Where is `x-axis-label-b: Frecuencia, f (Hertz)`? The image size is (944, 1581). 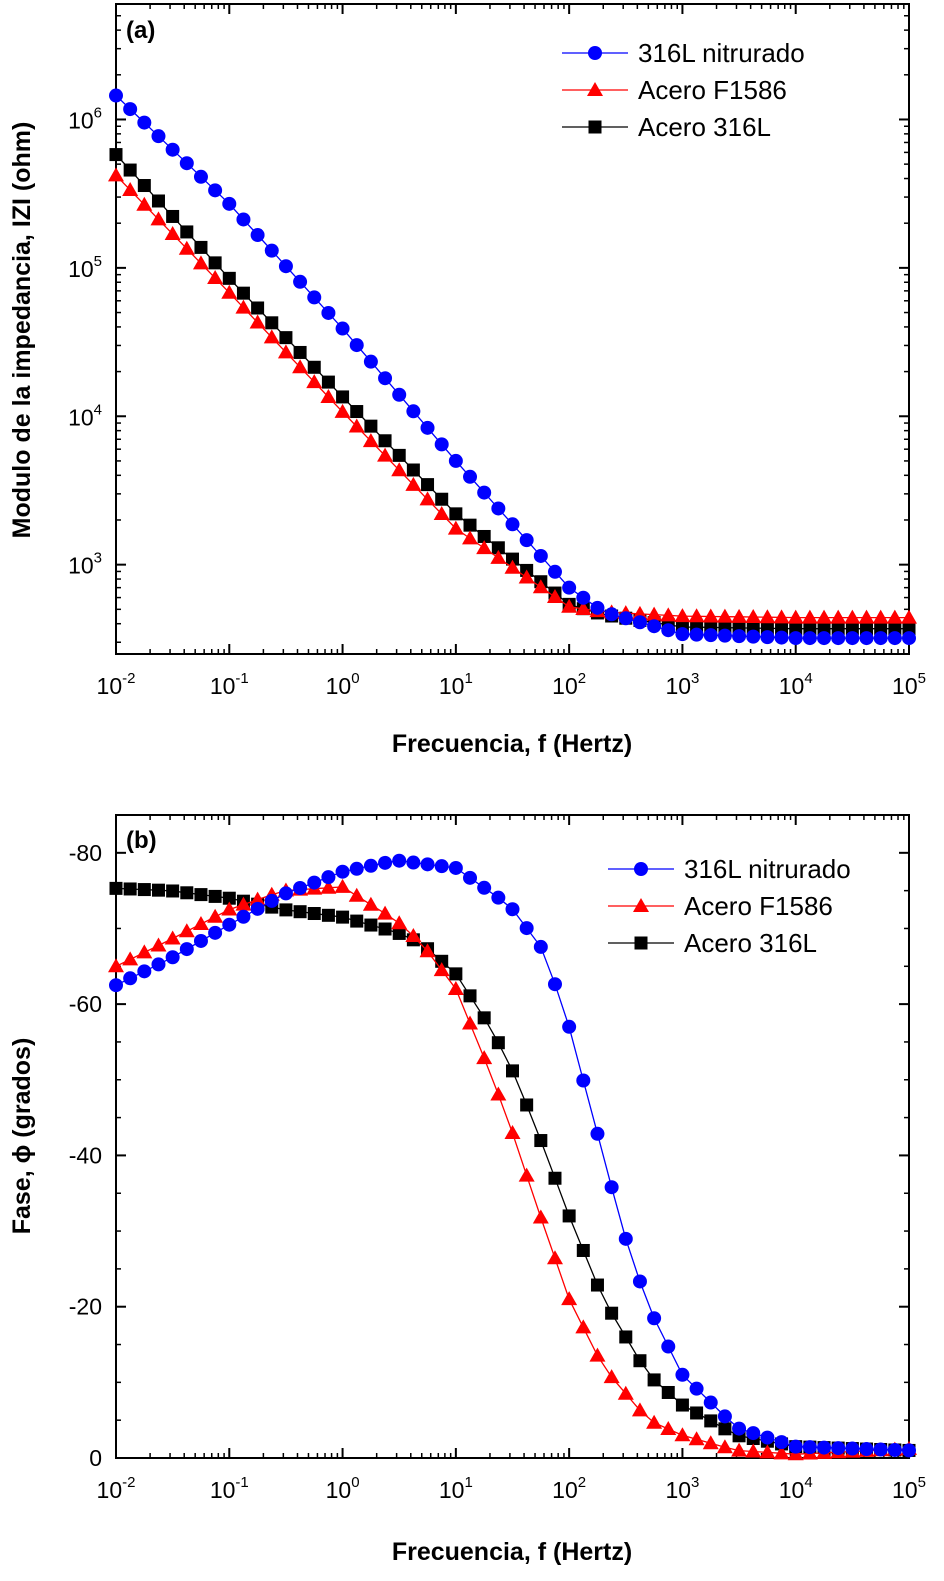 x-axis-label-b: Frecuencia, f (Hertz) is located at coordinates (512, 1552).